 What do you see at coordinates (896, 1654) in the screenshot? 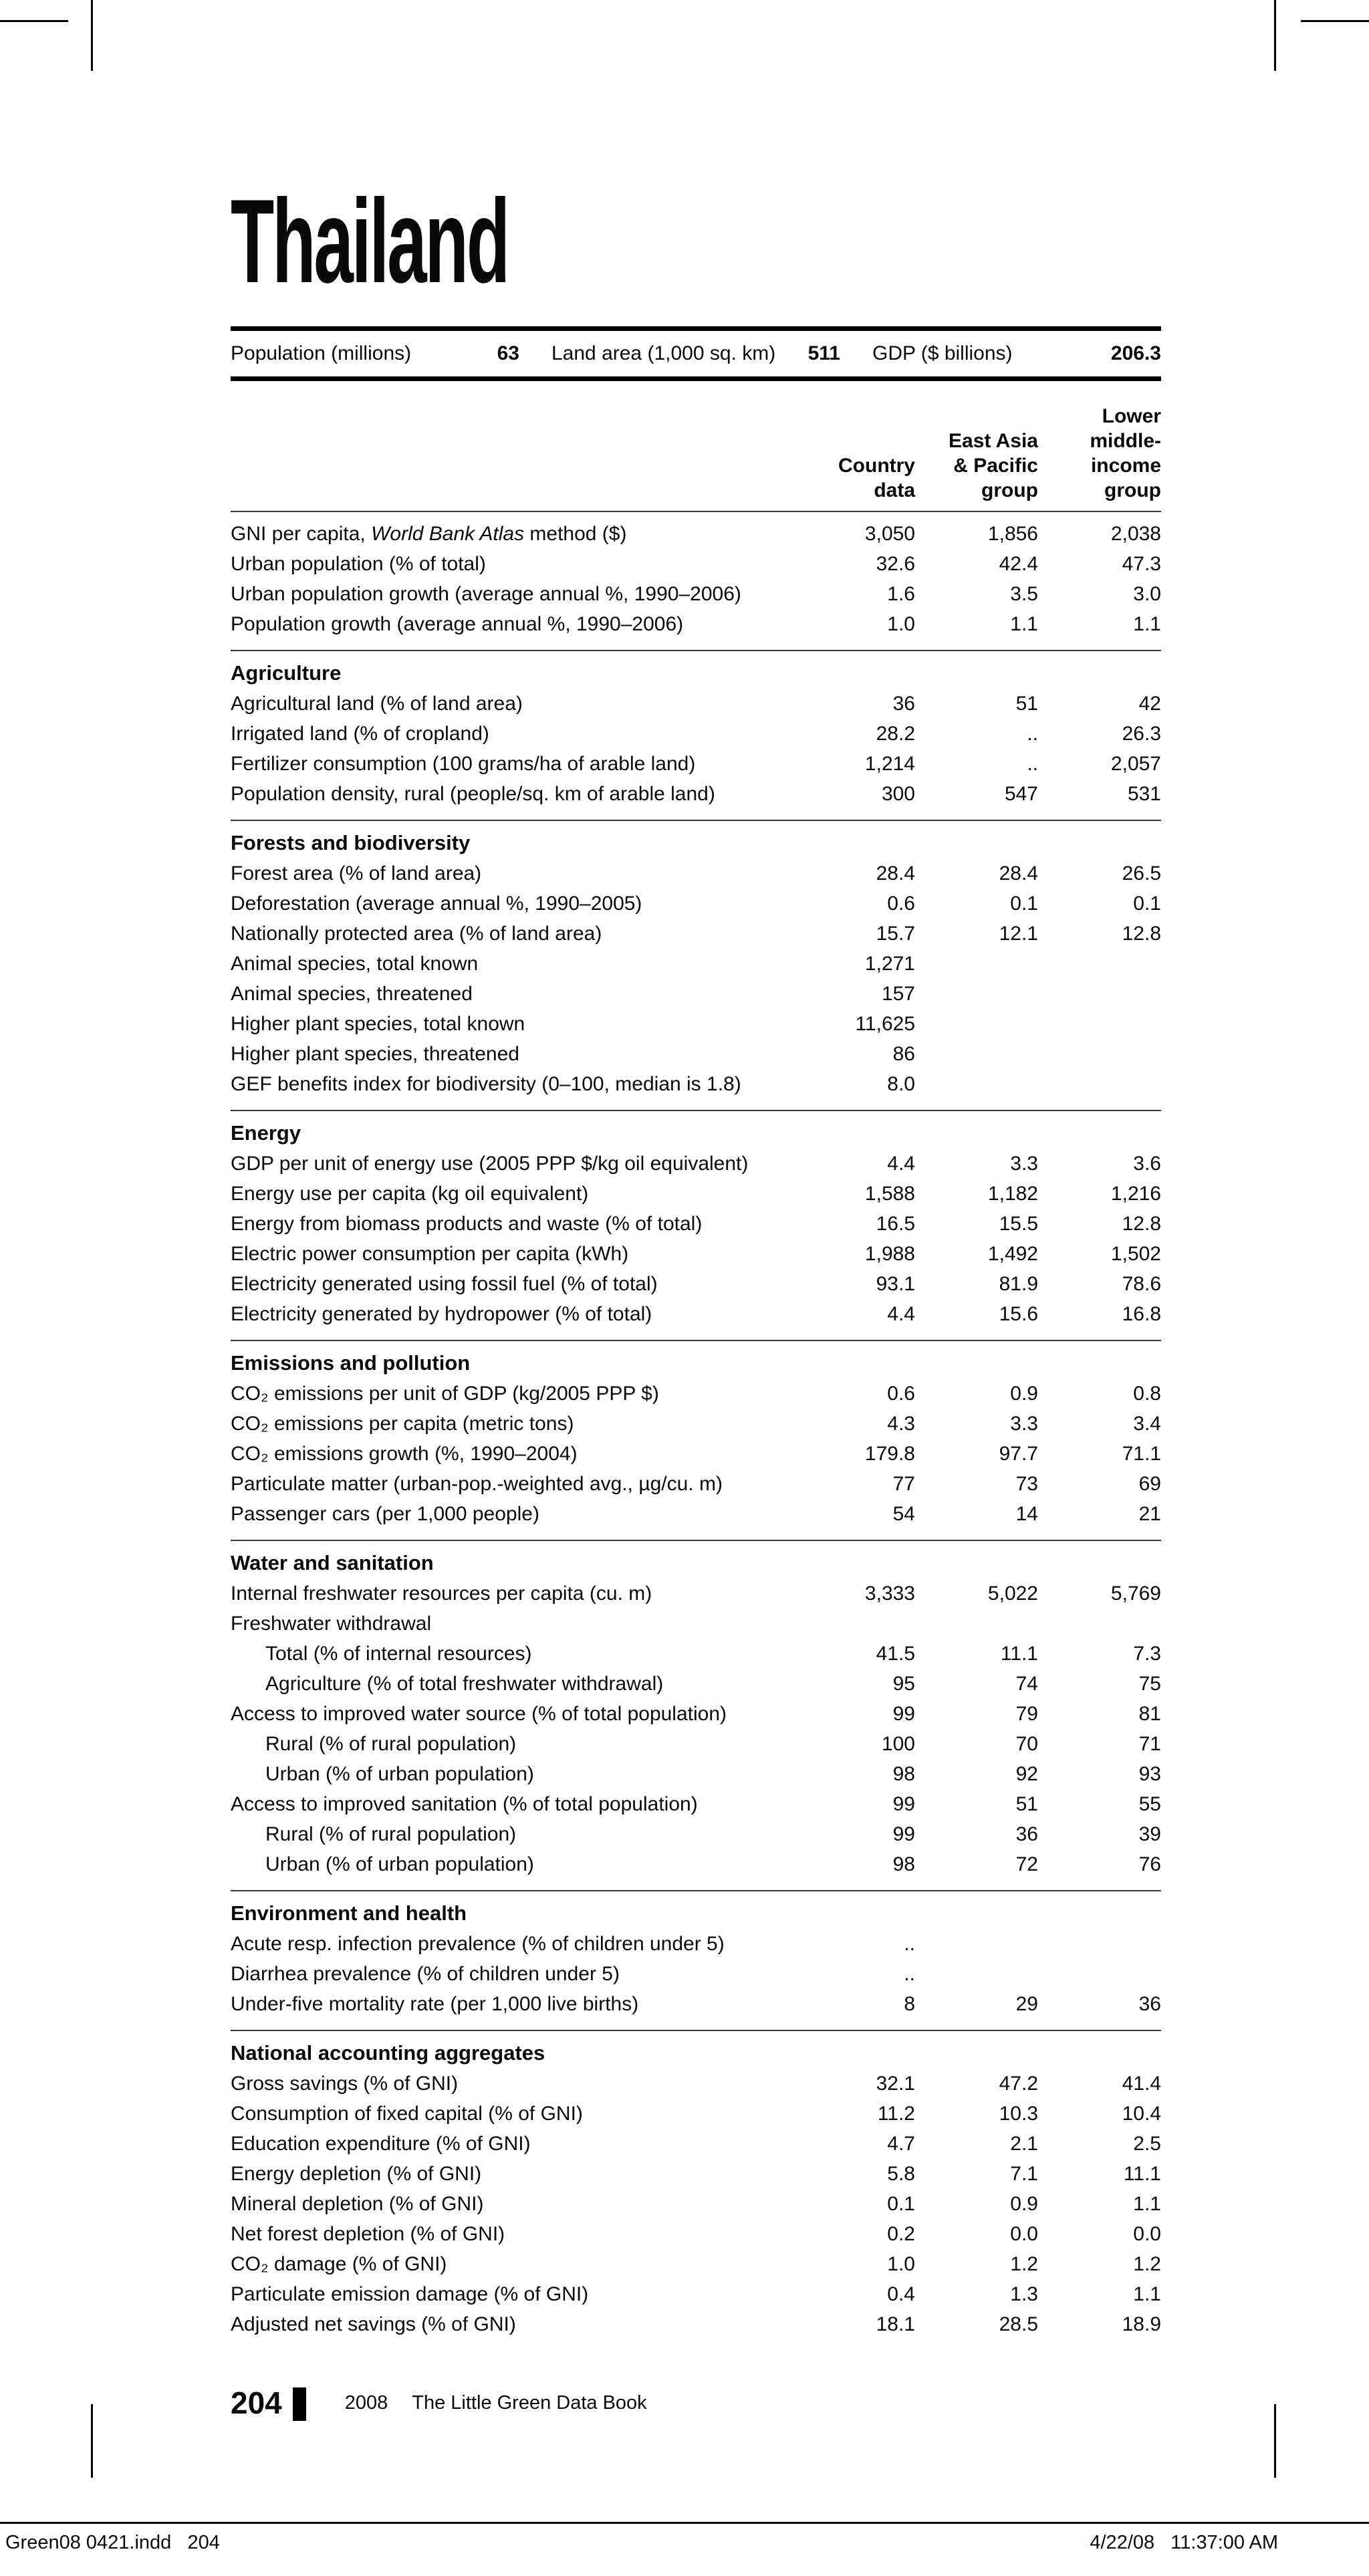
I see `row-value: 41.5` at bounding box center [896, 1654].